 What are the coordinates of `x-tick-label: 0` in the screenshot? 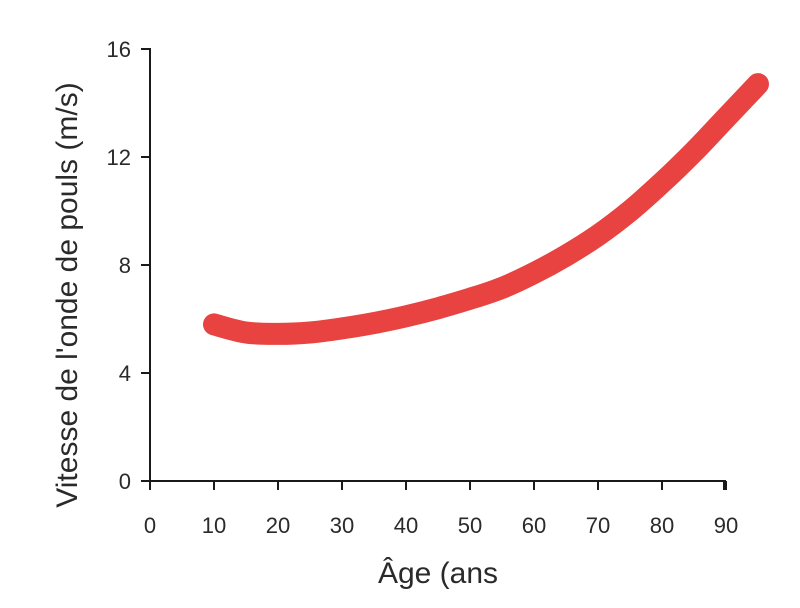 It's located at (150, 525).